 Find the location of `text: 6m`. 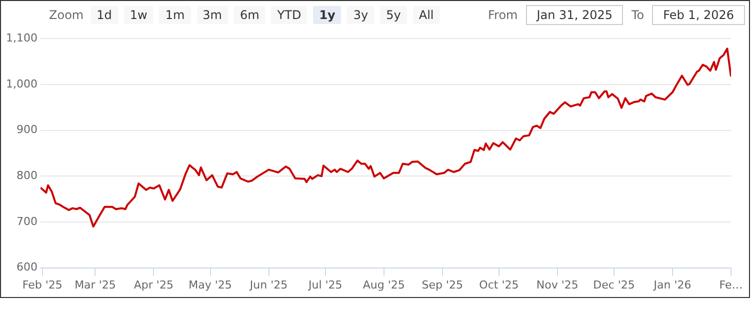

text: 6m is located at coordinates (250, 15).